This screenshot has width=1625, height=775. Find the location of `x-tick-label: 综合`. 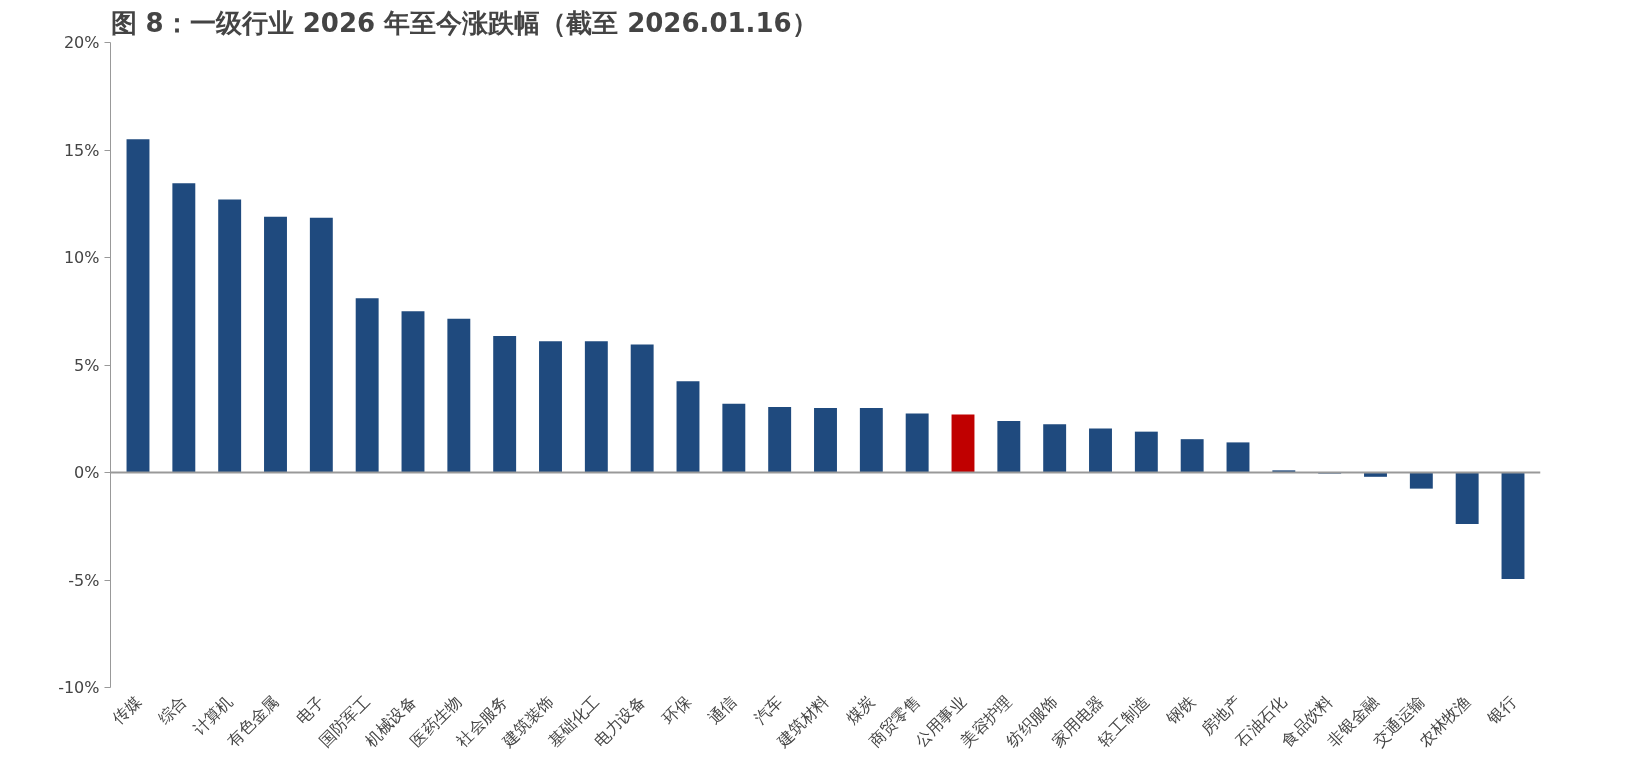

x-tick-label: 综合 is located at coordinates (172, 709).